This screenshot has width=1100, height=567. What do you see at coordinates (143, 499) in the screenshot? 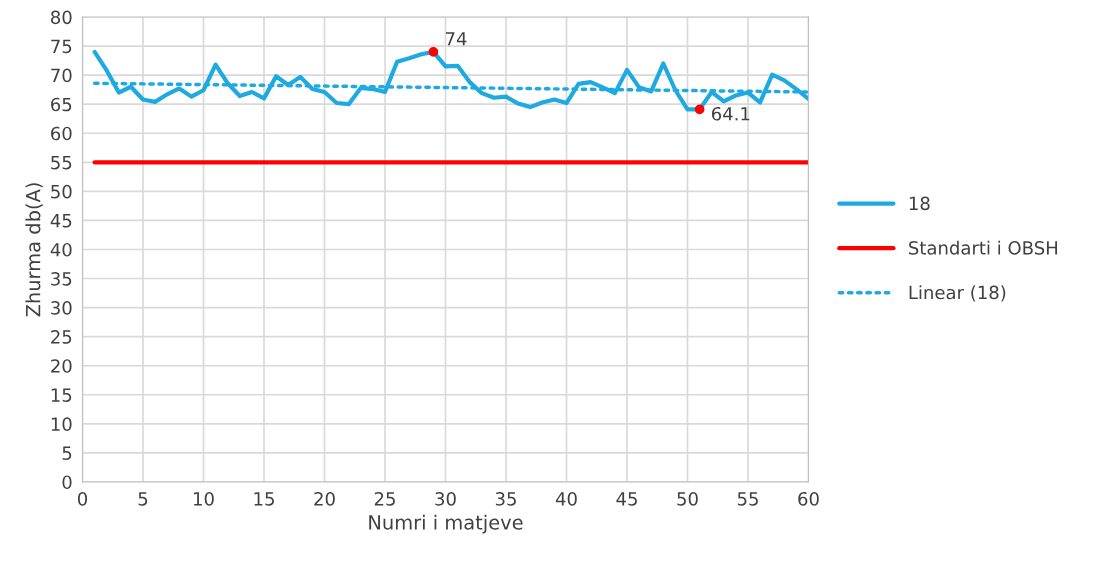
I see `x-tick-label: 5` at bounding box center [143, 499].